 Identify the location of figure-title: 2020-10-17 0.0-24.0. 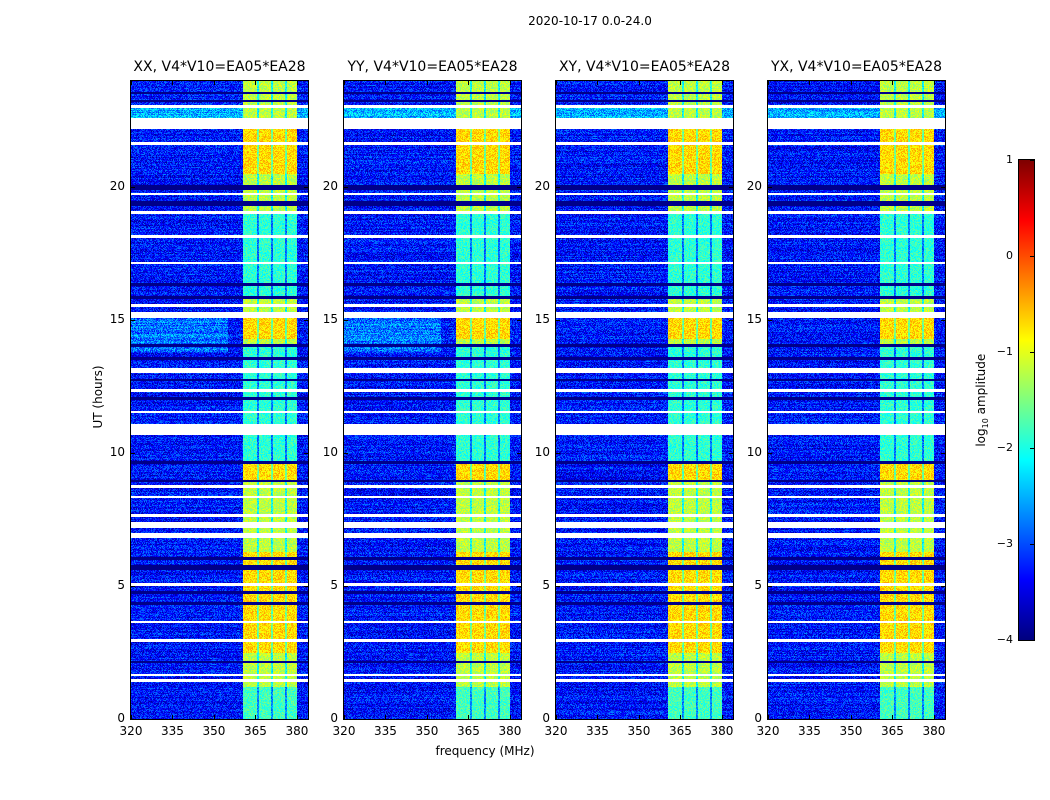
(590, 21).